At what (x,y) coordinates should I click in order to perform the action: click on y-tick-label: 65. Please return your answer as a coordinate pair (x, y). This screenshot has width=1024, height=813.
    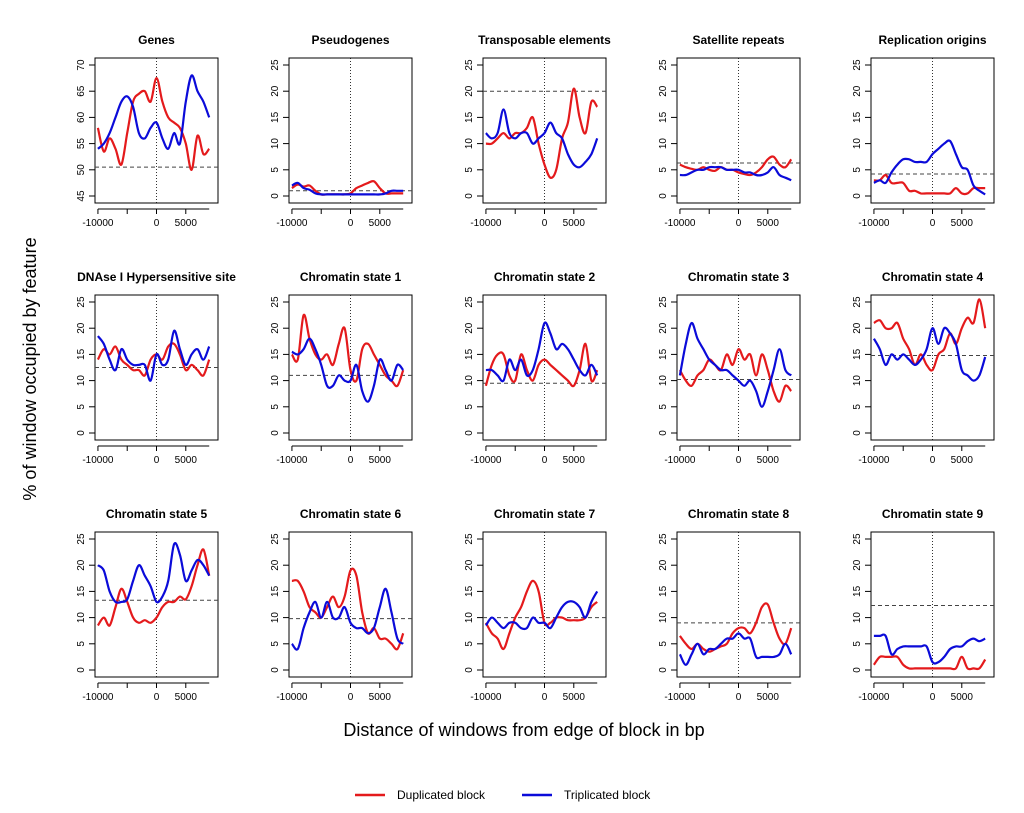
    Looking at the image, I should click on (81, 91).